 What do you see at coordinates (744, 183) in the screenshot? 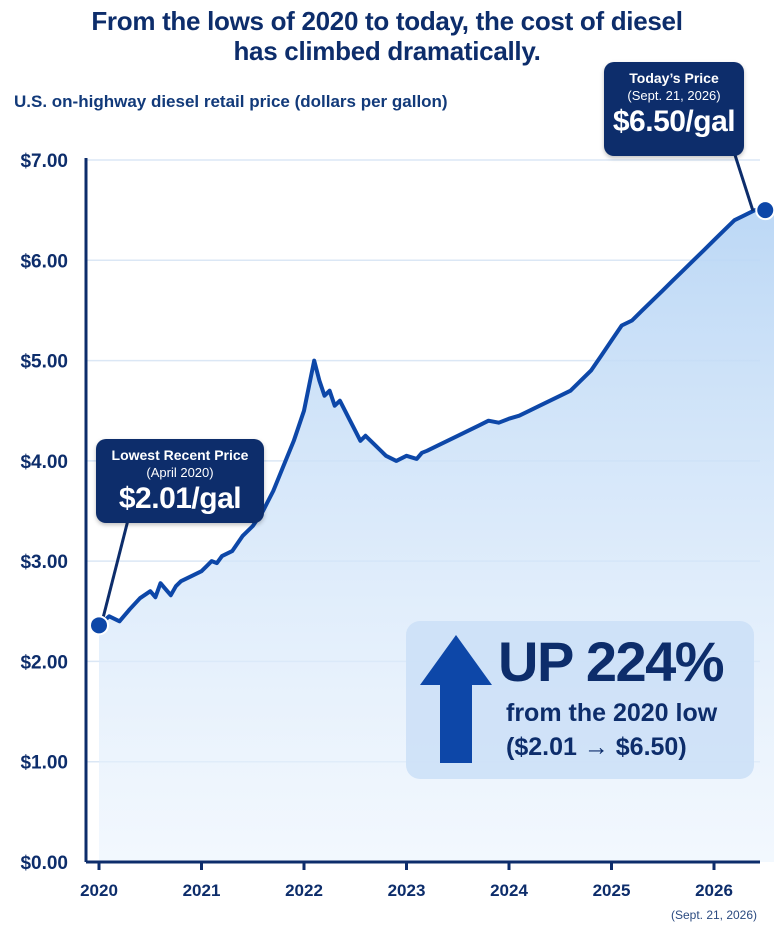
I see `callout-today-pointer` at bounding box center [744, 183].